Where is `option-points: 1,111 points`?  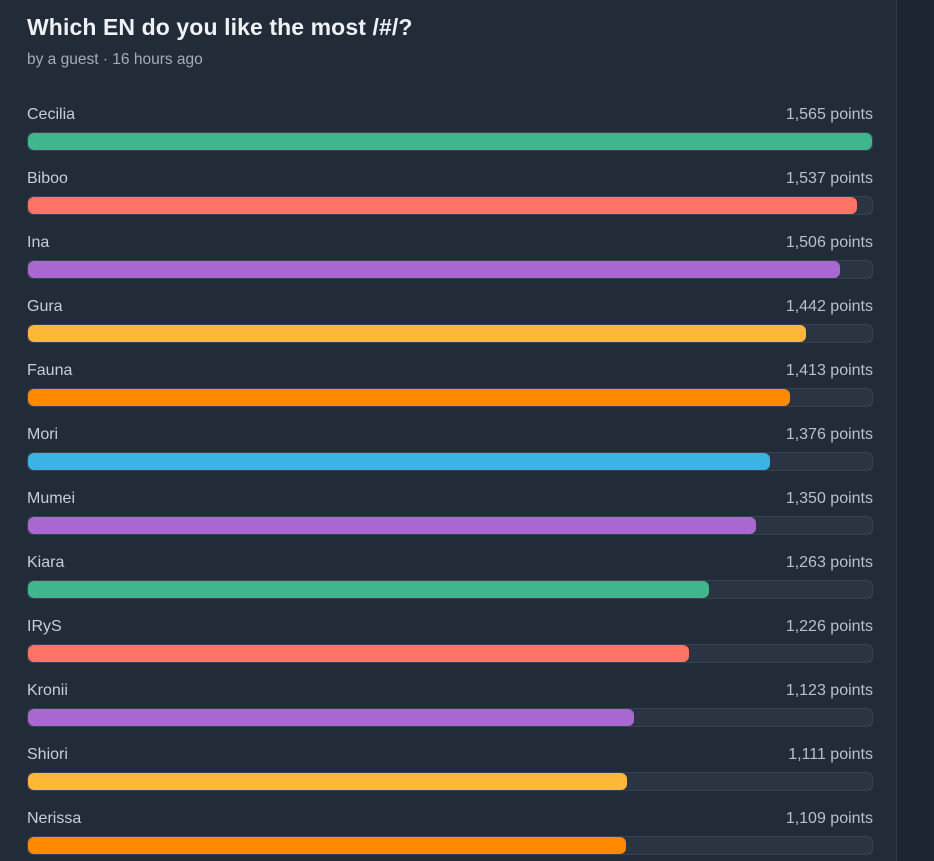 option-points: 1,111 points is located at coordinates (830, 754).